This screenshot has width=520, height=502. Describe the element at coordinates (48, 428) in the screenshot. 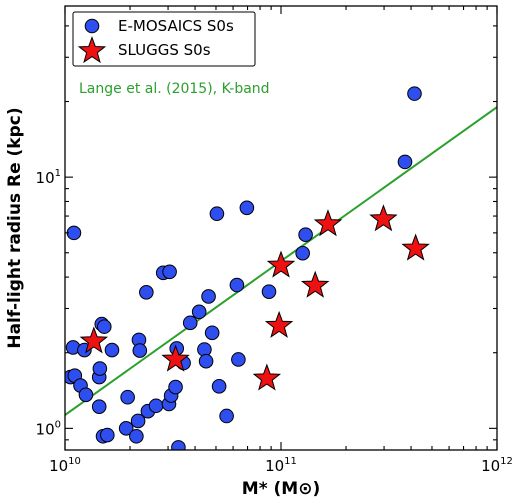

I see `y-tick-label: 10⁰` at that location.